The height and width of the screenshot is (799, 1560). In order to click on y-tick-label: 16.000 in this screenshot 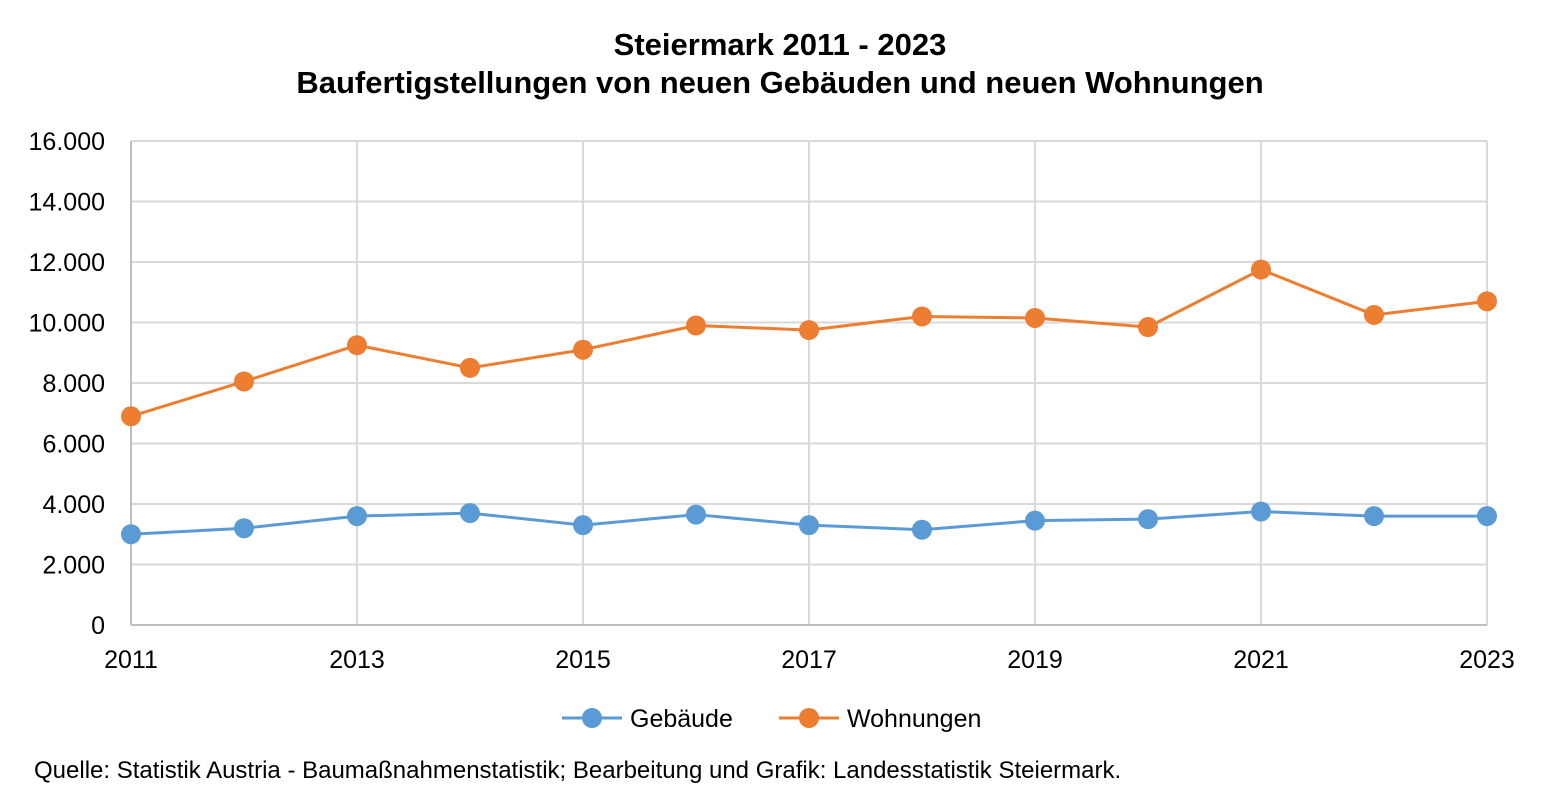, I will do `click(67, 142)`.